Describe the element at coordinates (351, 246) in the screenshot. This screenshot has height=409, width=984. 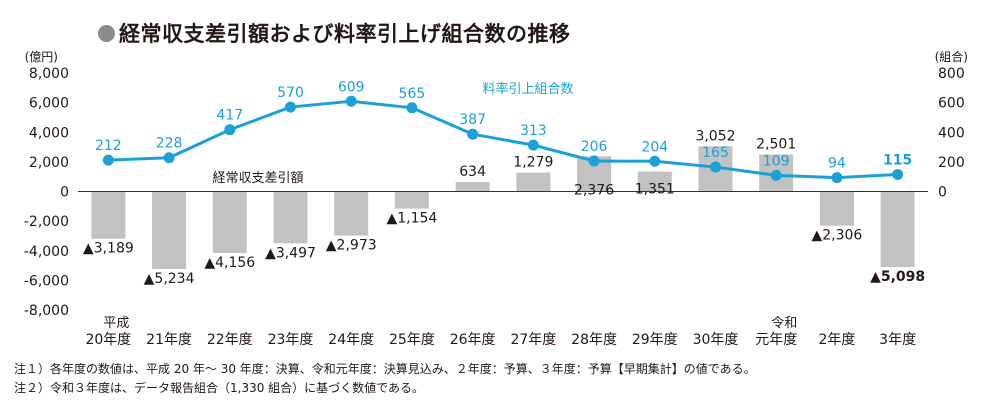
I see `bar-value-label: ▲2,973` at that location.